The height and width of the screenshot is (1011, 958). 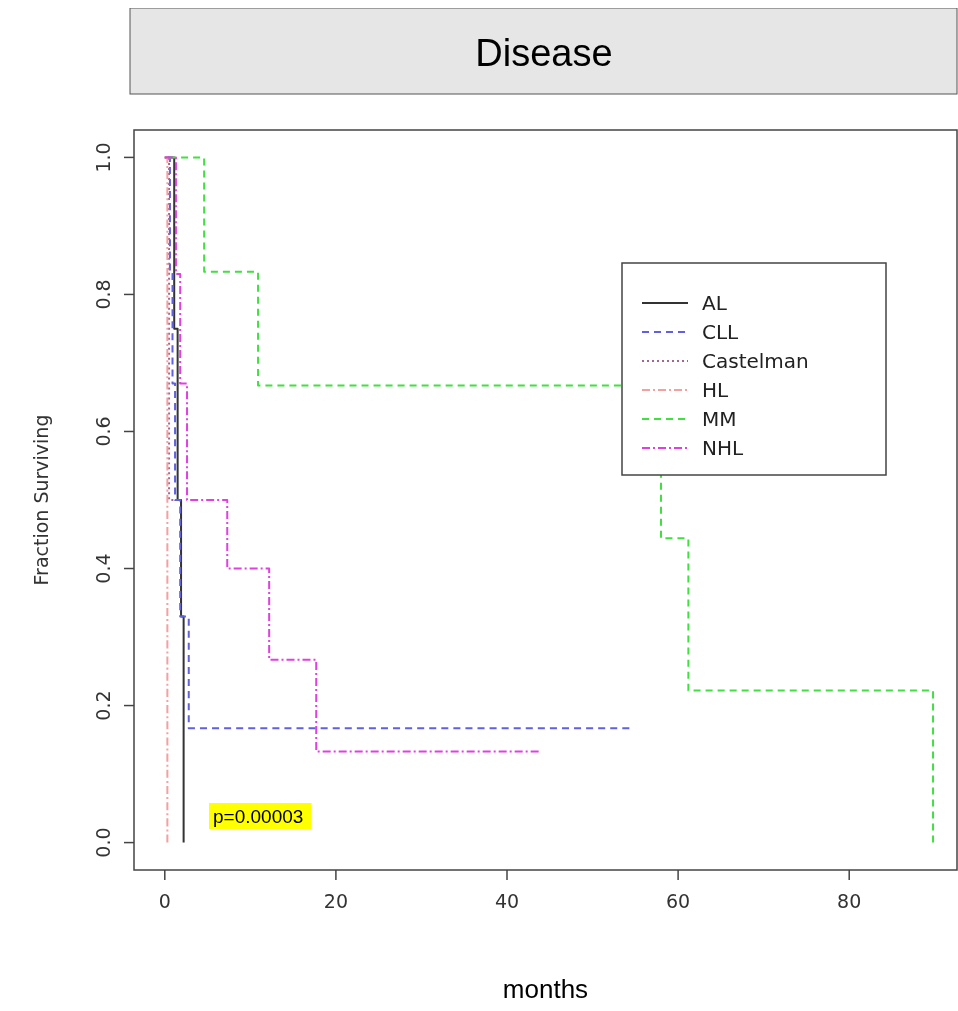 I want to click on x-tick-label: 0, so click(x=164, y=901).